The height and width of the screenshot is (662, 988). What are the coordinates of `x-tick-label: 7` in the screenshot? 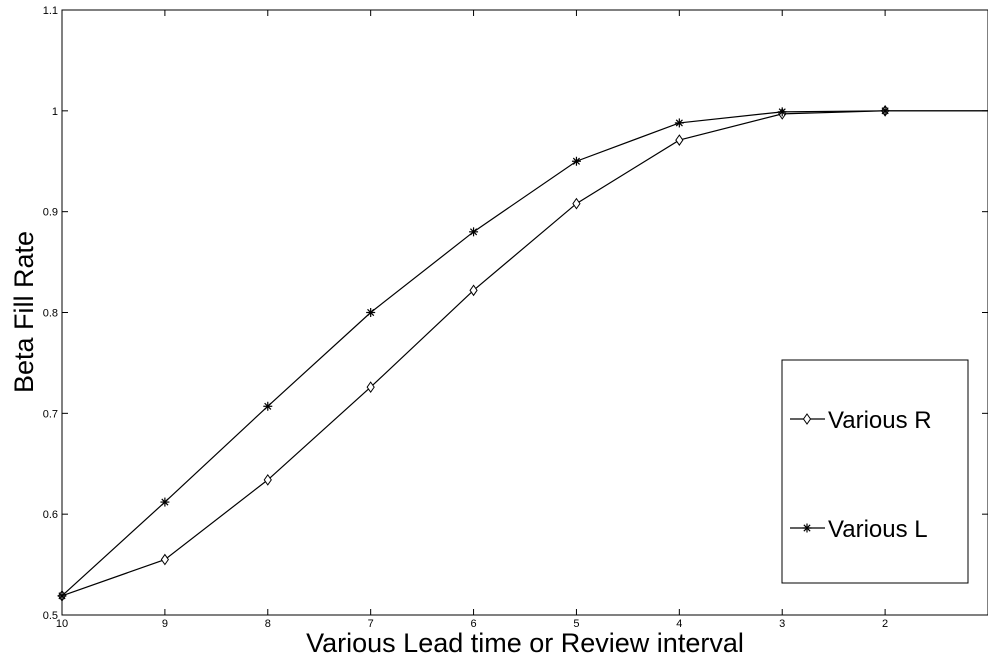 It's located at (371, 624).